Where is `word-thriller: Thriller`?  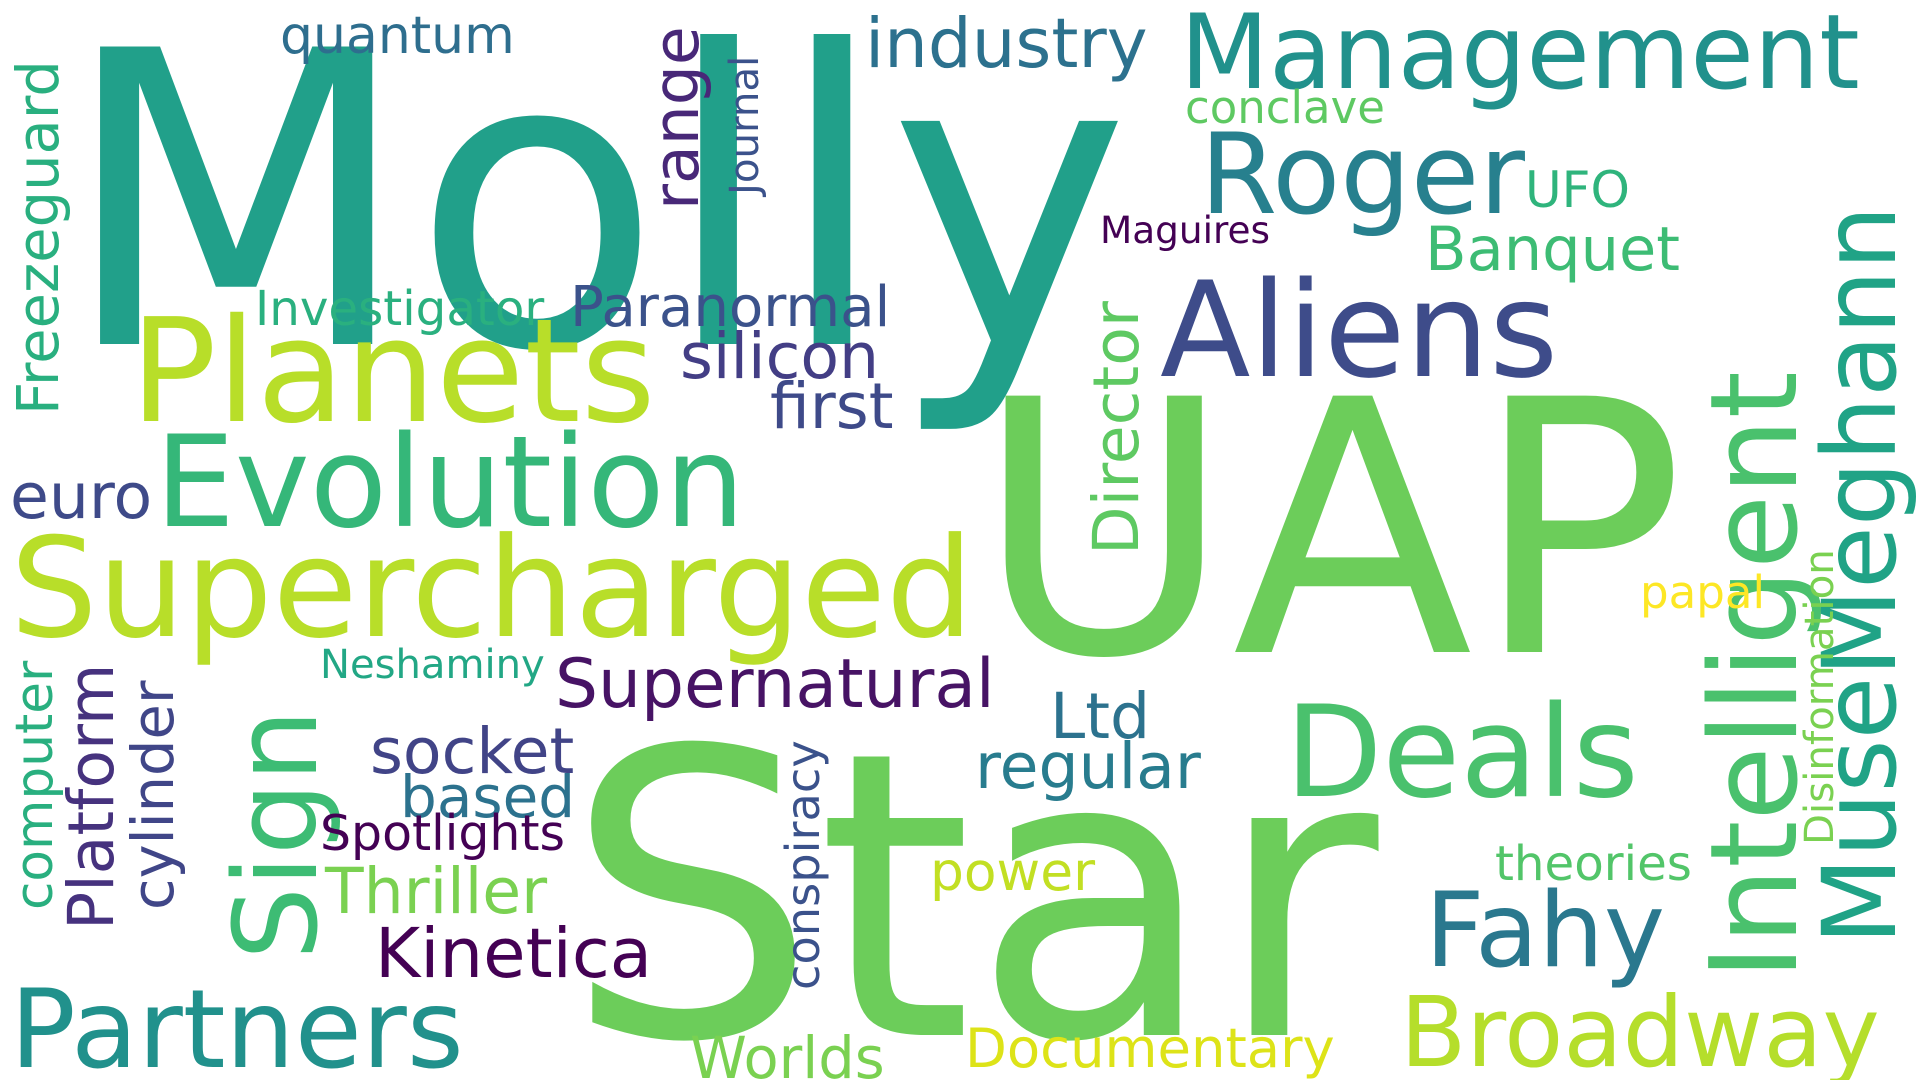
word-thriller: Thriller is located at coordinates (436, 891).